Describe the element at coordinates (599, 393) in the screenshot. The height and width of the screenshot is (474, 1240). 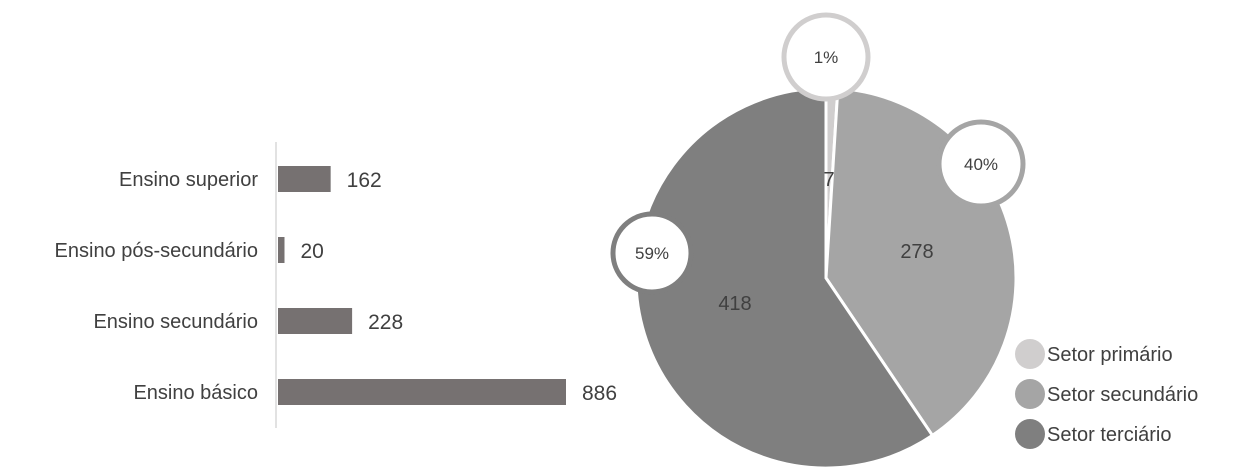
I see `bar-value-label-ensino-basico: 886` at that location.